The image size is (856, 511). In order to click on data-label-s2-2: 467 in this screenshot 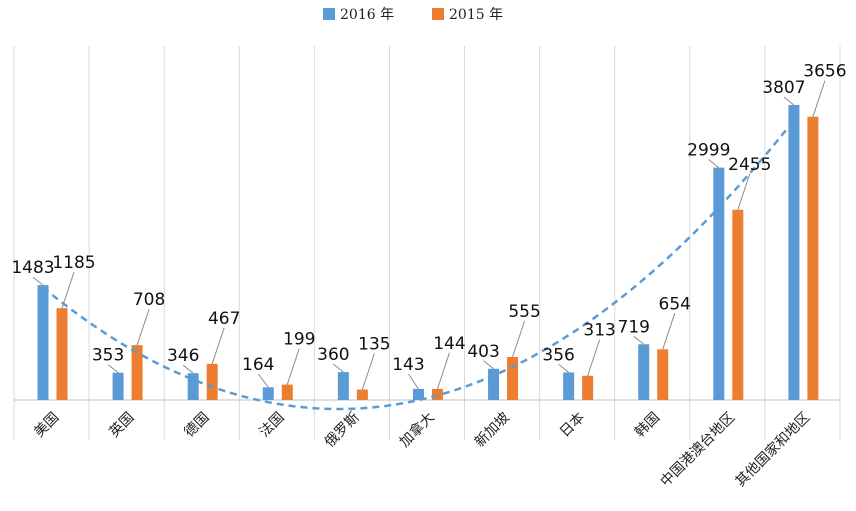, I will do `click(224, 319)`.